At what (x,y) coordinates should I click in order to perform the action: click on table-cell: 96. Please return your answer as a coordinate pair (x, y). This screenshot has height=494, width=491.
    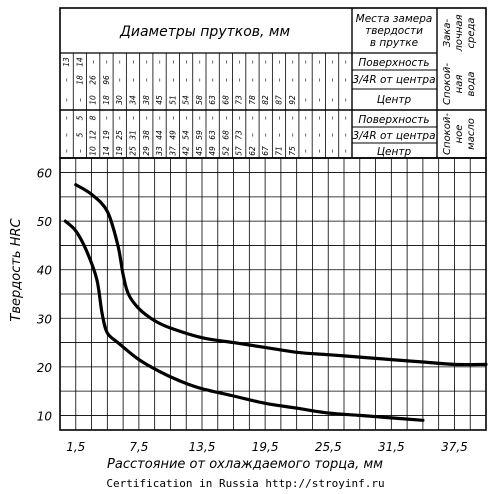
    Looking at the image, I should click on (106, 80).